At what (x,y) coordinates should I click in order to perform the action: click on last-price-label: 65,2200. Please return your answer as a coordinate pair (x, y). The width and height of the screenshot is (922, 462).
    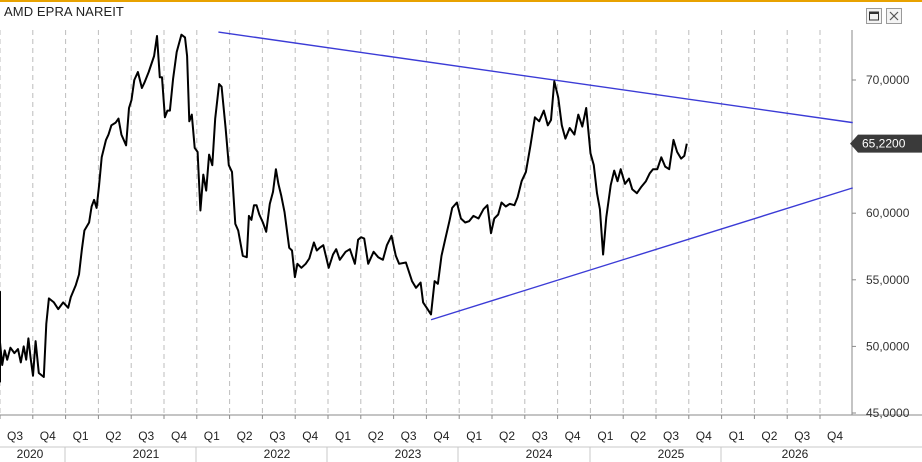
    Looking at the image, I should click on (884, 144).